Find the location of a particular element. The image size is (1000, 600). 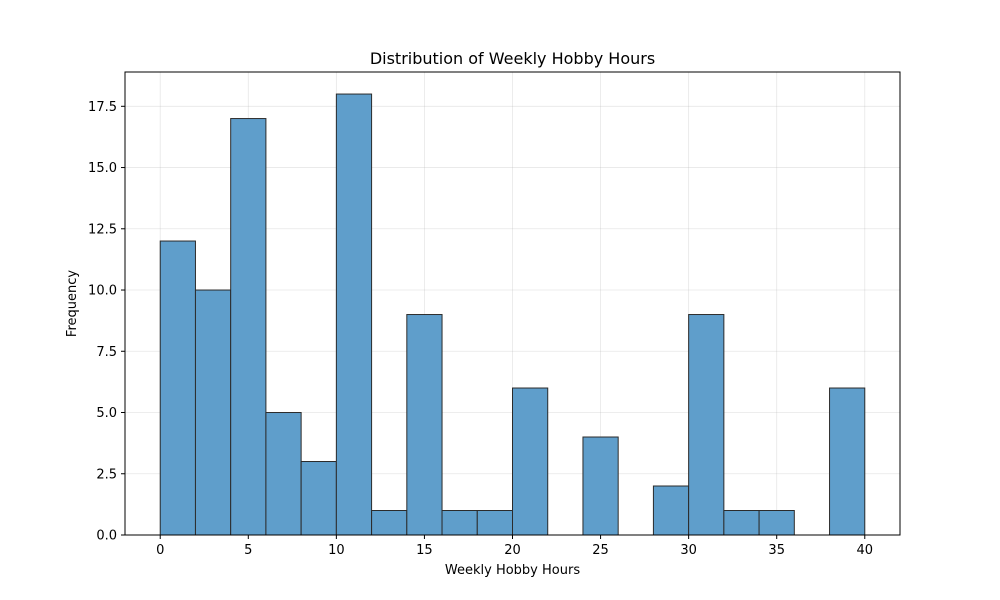

x-tick-label: 30 is located at coordinates (688, 550).